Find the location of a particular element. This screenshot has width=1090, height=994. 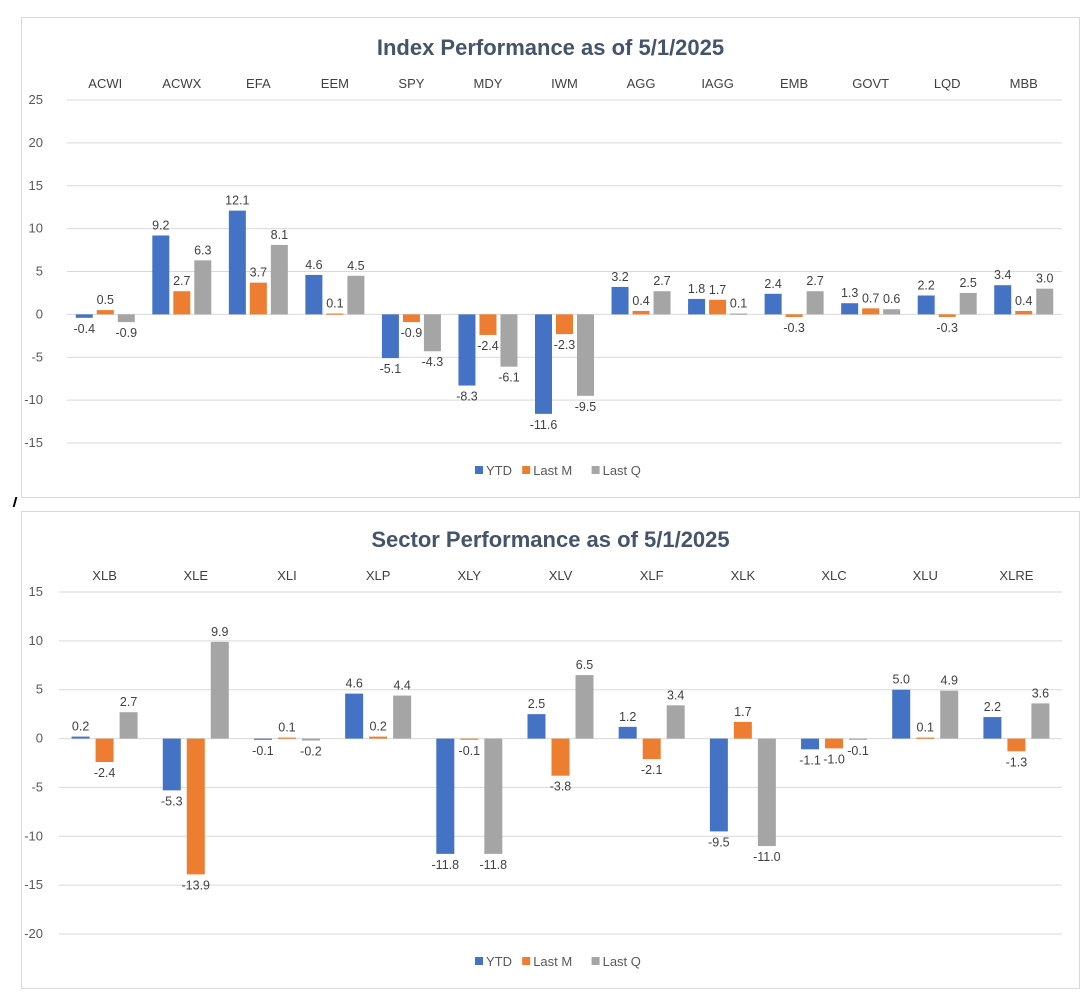

data-label: 2.7 is located at coordinates (814, 281).